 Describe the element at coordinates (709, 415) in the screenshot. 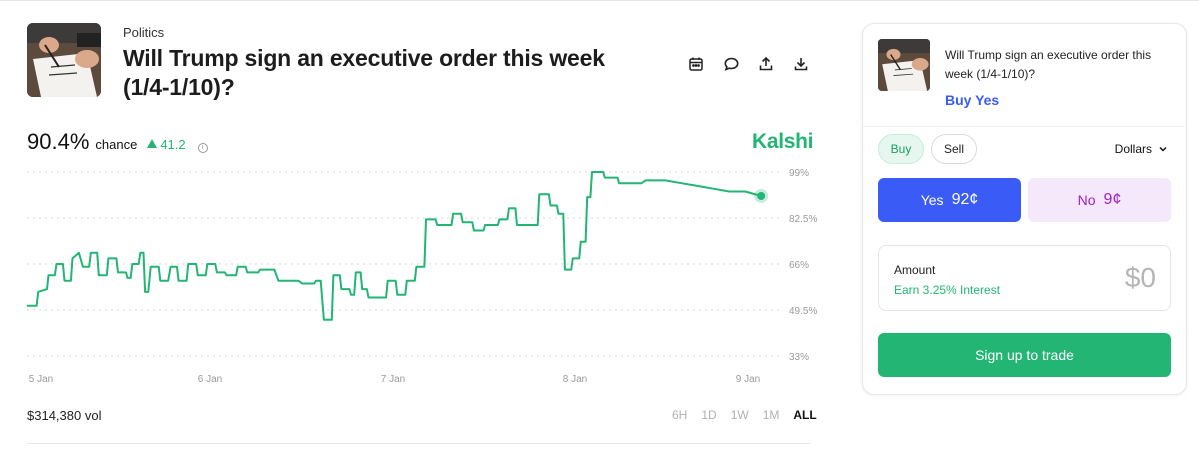

I see `range-tab-1d: 1D` at that location.